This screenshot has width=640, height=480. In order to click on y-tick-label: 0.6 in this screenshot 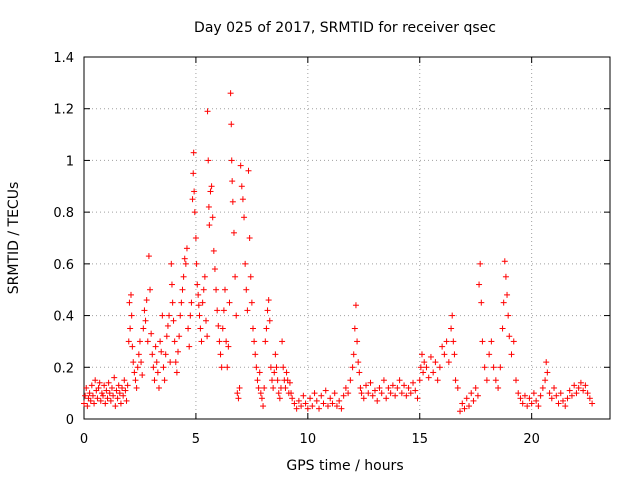, I will do `click(63, 265)`.